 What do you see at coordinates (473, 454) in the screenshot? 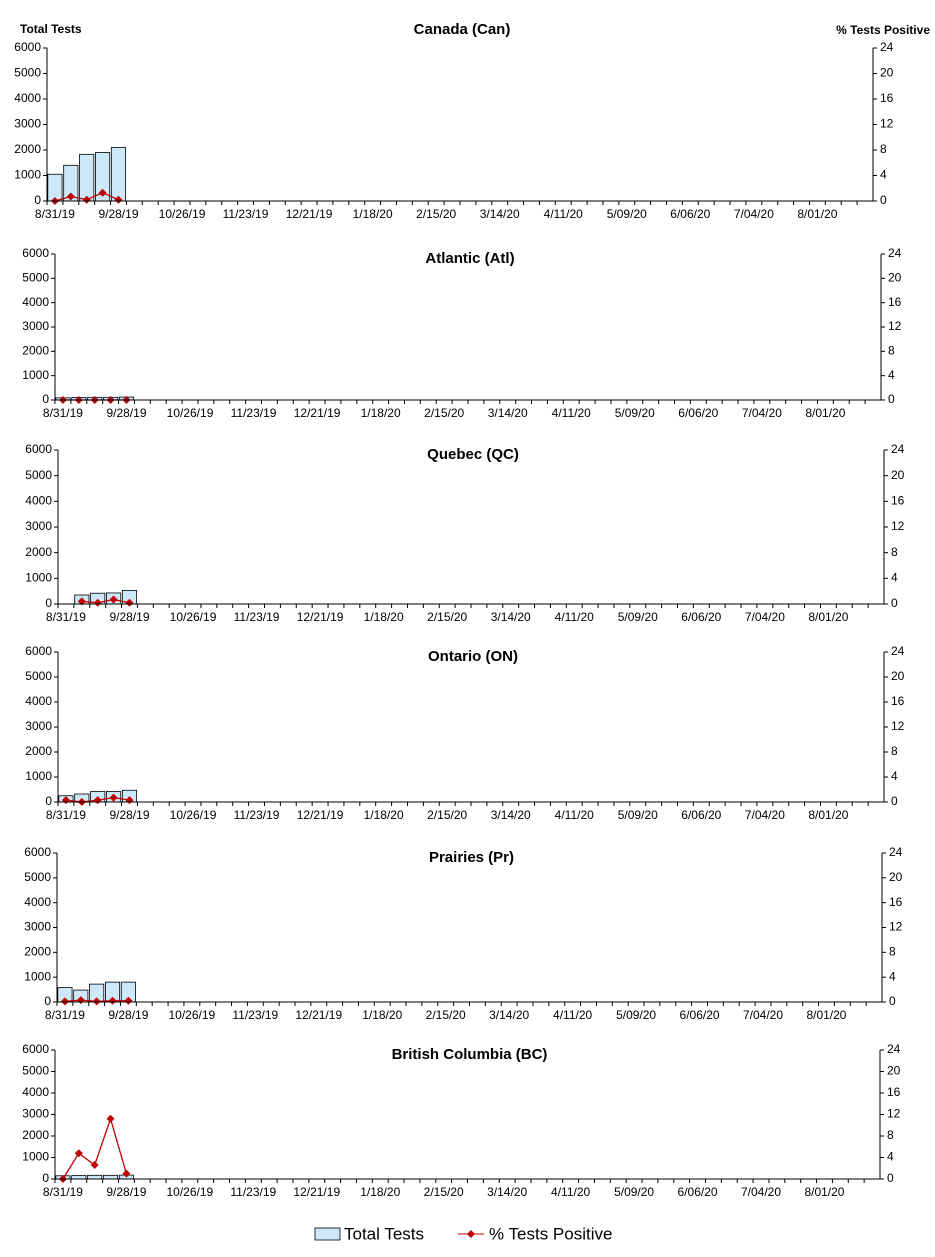
I see `panel-title: Quebec (QC)` at bounding box center [473, 454].